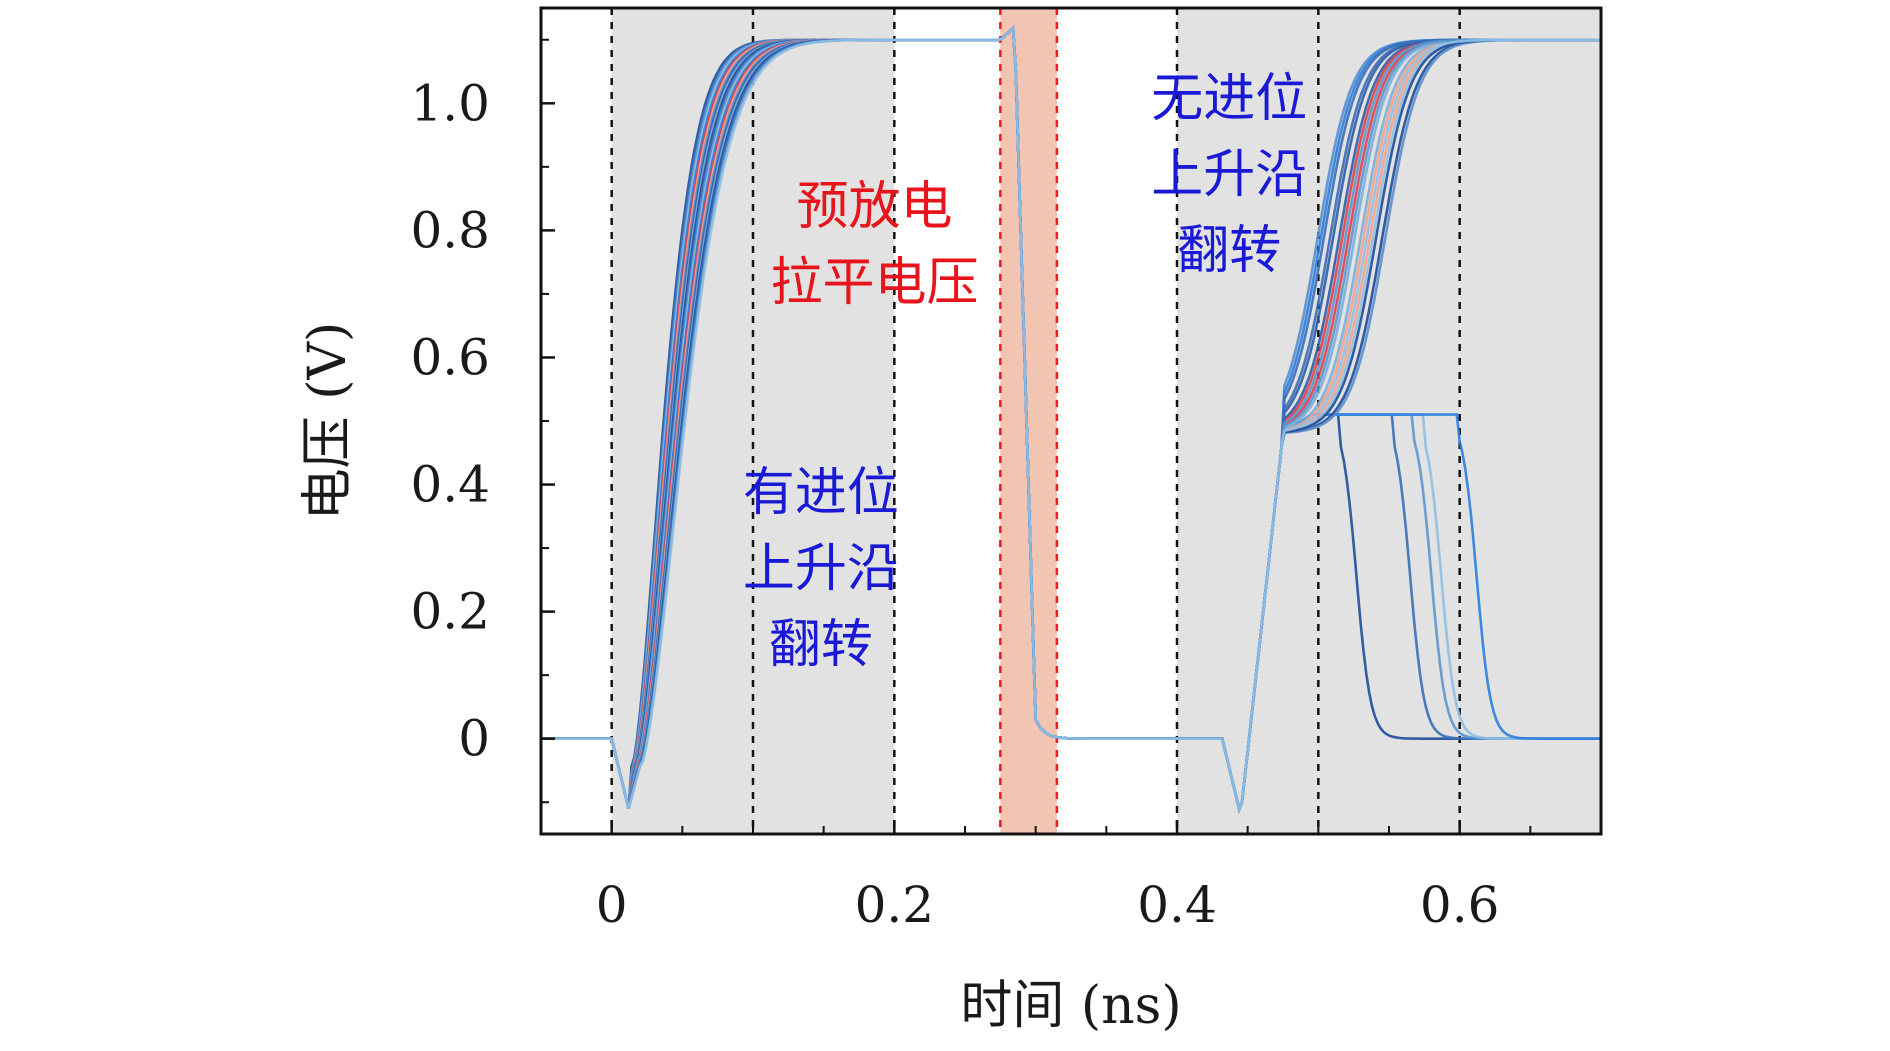 This screenshot has height=1051, width=1890. What do you see at coordinates (1229, 99) in the screenshot?
I see `annotation-2-line-0: 无进位` at bounding box center [1229, 99].